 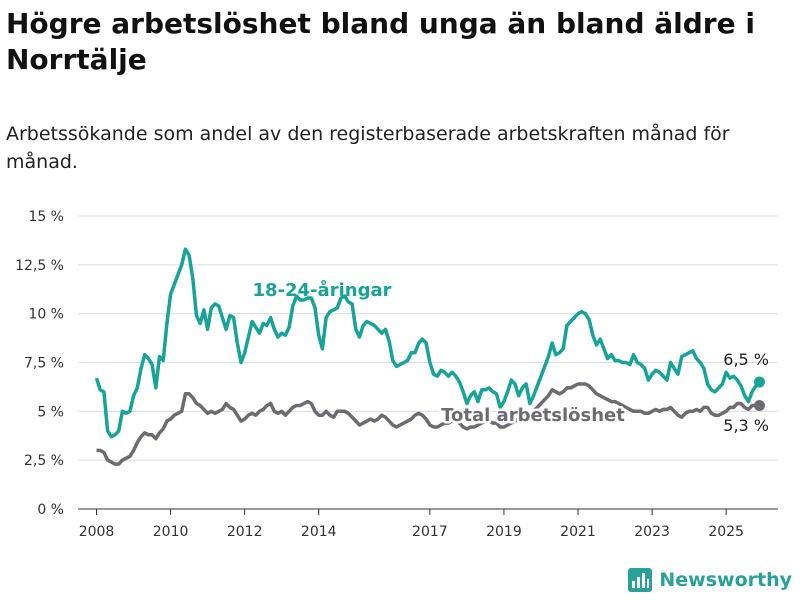 I want to click on y-tick-label: 0 %, so click(x=50, y=510).